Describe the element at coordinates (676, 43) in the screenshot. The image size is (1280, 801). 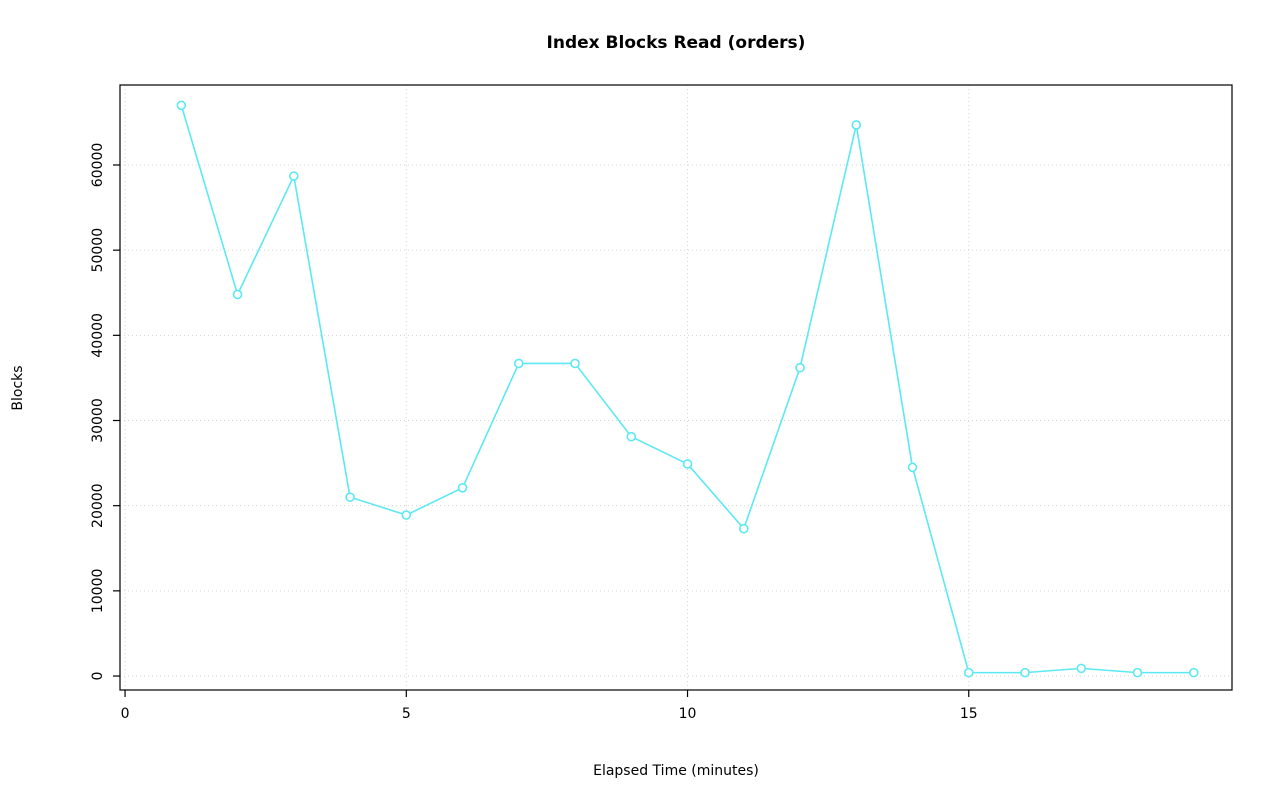
I see `chart-title: Index Blocks Read (orders)` at that location.